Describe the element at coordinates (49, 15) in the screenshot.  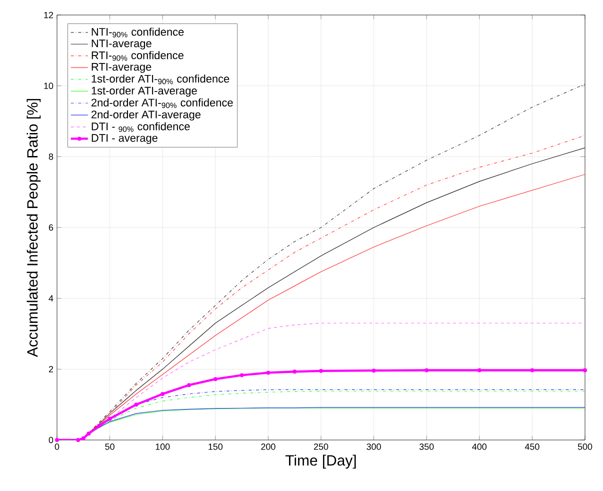
I see `y-tick-label: 12` at that location.